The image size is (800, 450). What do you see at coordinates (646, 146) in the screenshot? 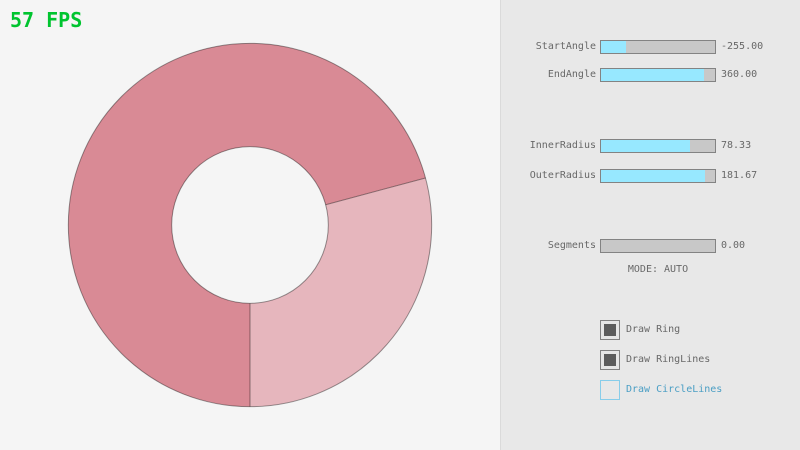
I see `inner-radius-slider-fill` at bounding box center [646, 146].